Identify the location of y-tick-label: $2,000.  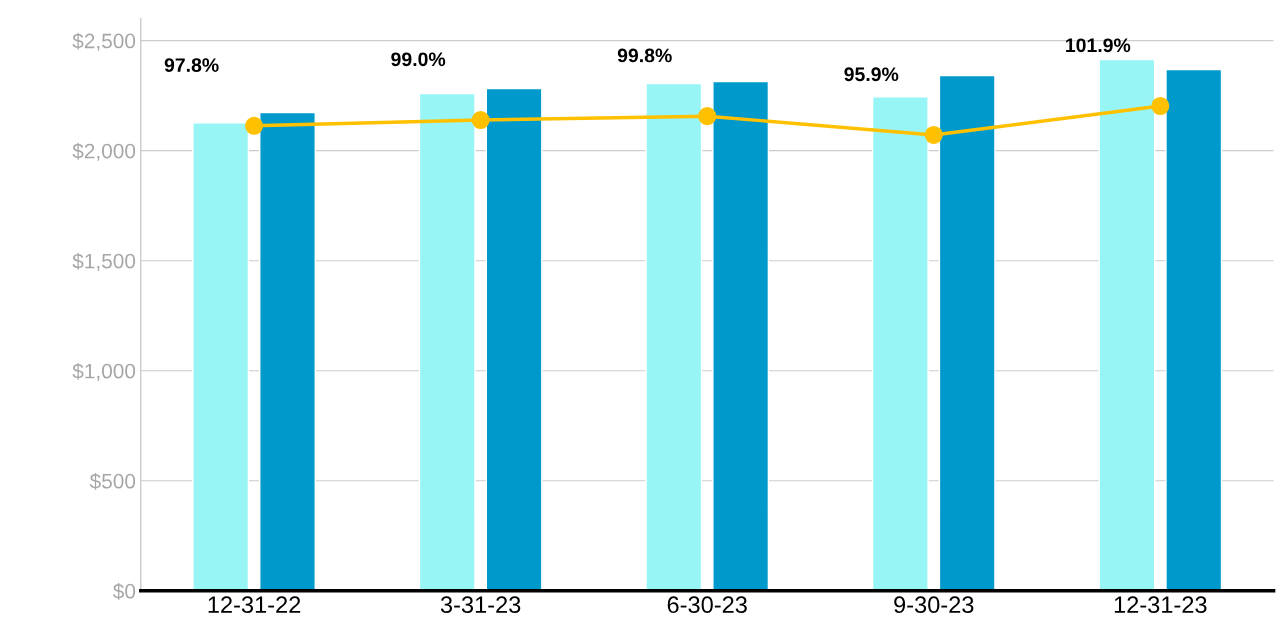
(104, 151).